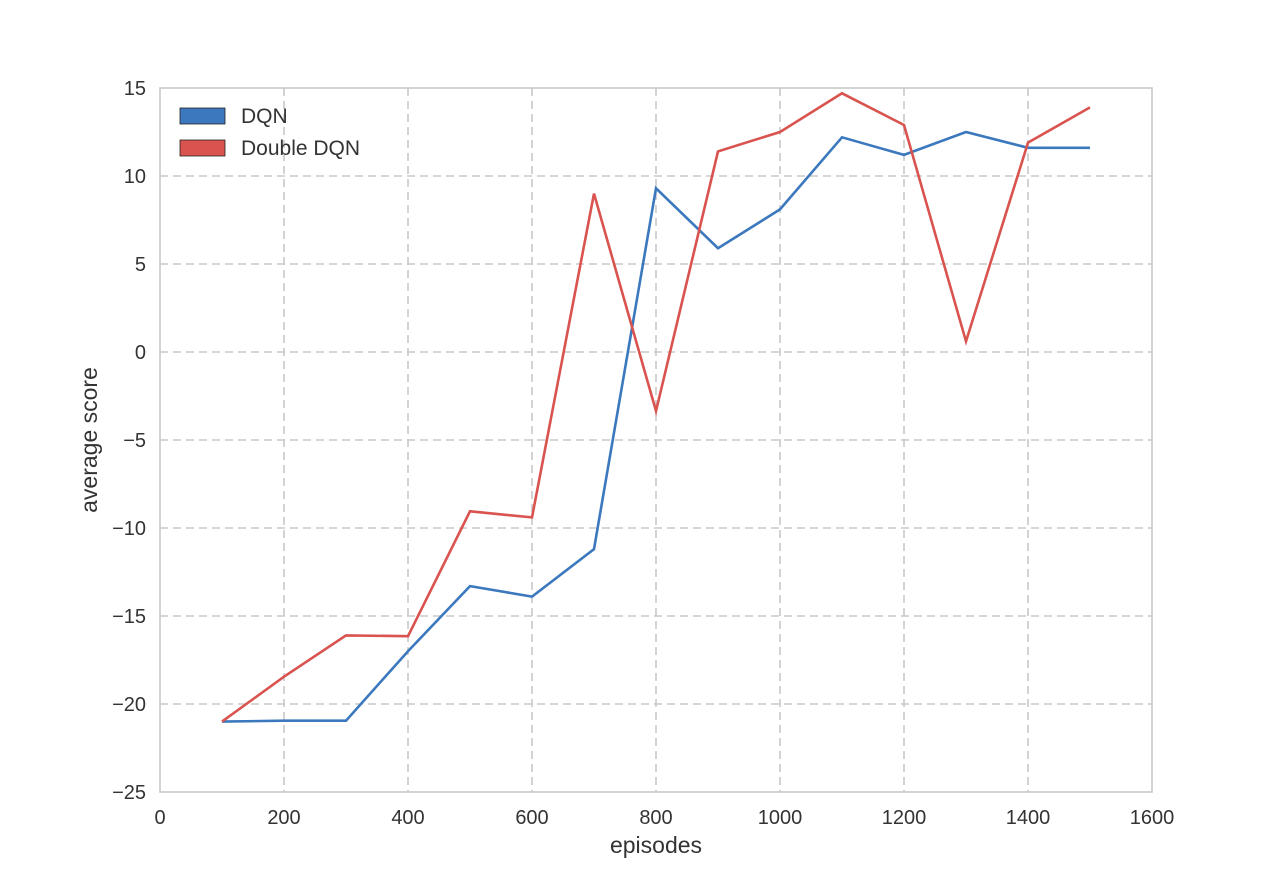 This screenshot has height=880, width=1280. What do you see at coordinates (134, 441) in the screenshot?
I see `y-tick-label: −5` at bounding box center [134, 441].